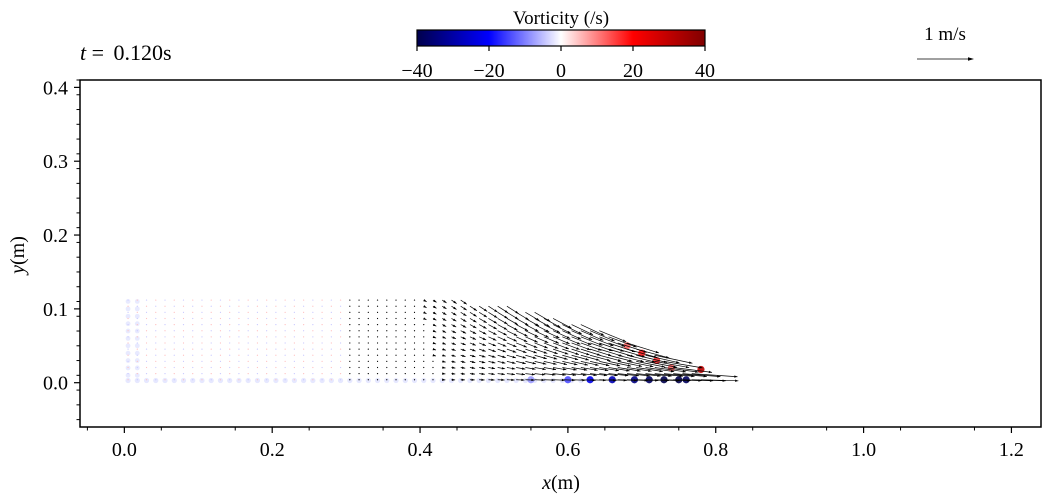  What do you see at coordinates (558, 64) in the screenshot?
I see `colorbar-ticks: −40 −20 0 20 40` at bounding box center [558, 64].